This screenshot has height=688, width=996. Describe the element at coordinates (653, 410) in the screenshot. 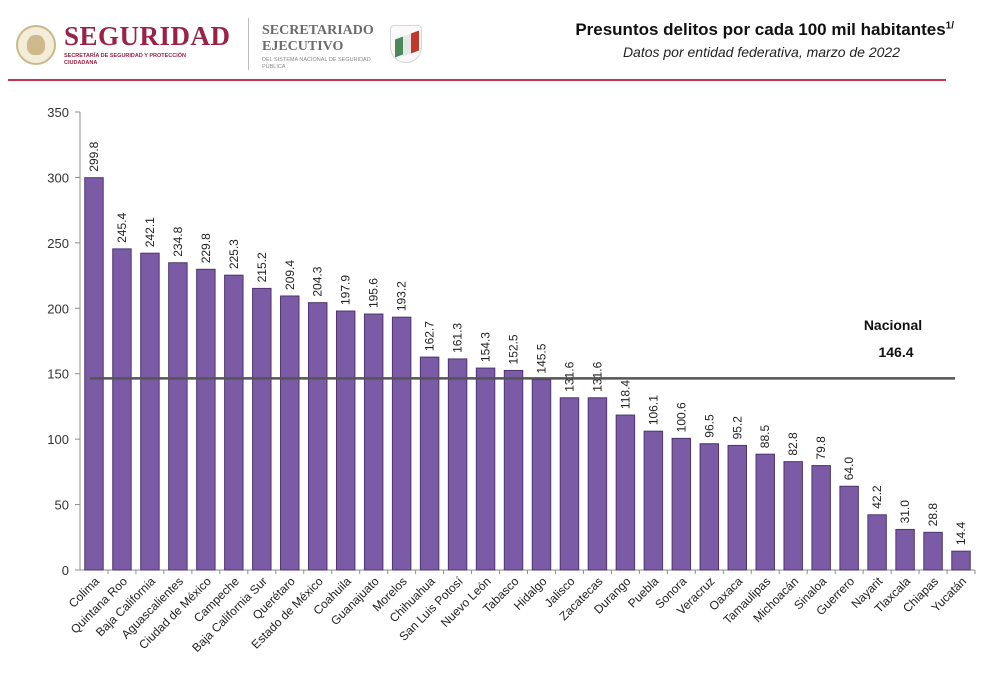

I see `bar-value-label: 106.1` at that location.